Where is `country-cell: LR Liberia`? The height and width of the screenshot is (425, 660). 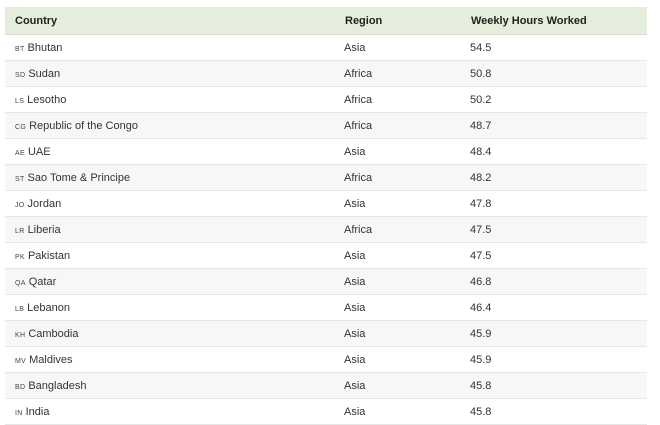
country-cell: LR Liberia is located at coordinates (174, 229).